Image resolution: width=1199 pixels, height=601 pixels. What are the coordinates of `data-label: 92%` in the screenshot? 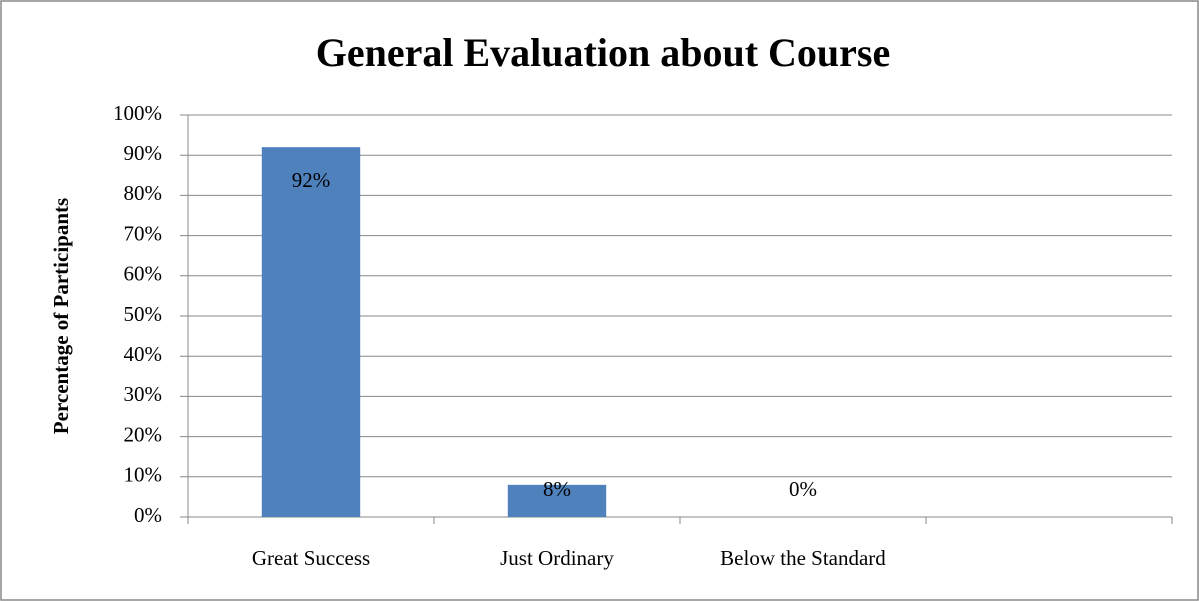 It's located at (311, 180).